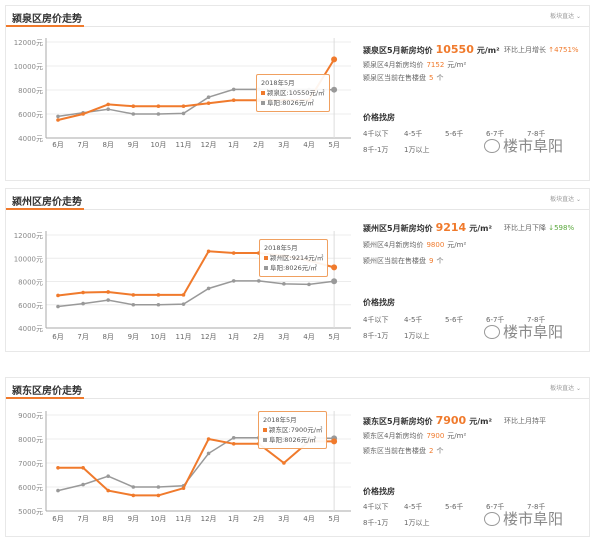  I want to click on prev-price-value: 9800, so click(435, 245).